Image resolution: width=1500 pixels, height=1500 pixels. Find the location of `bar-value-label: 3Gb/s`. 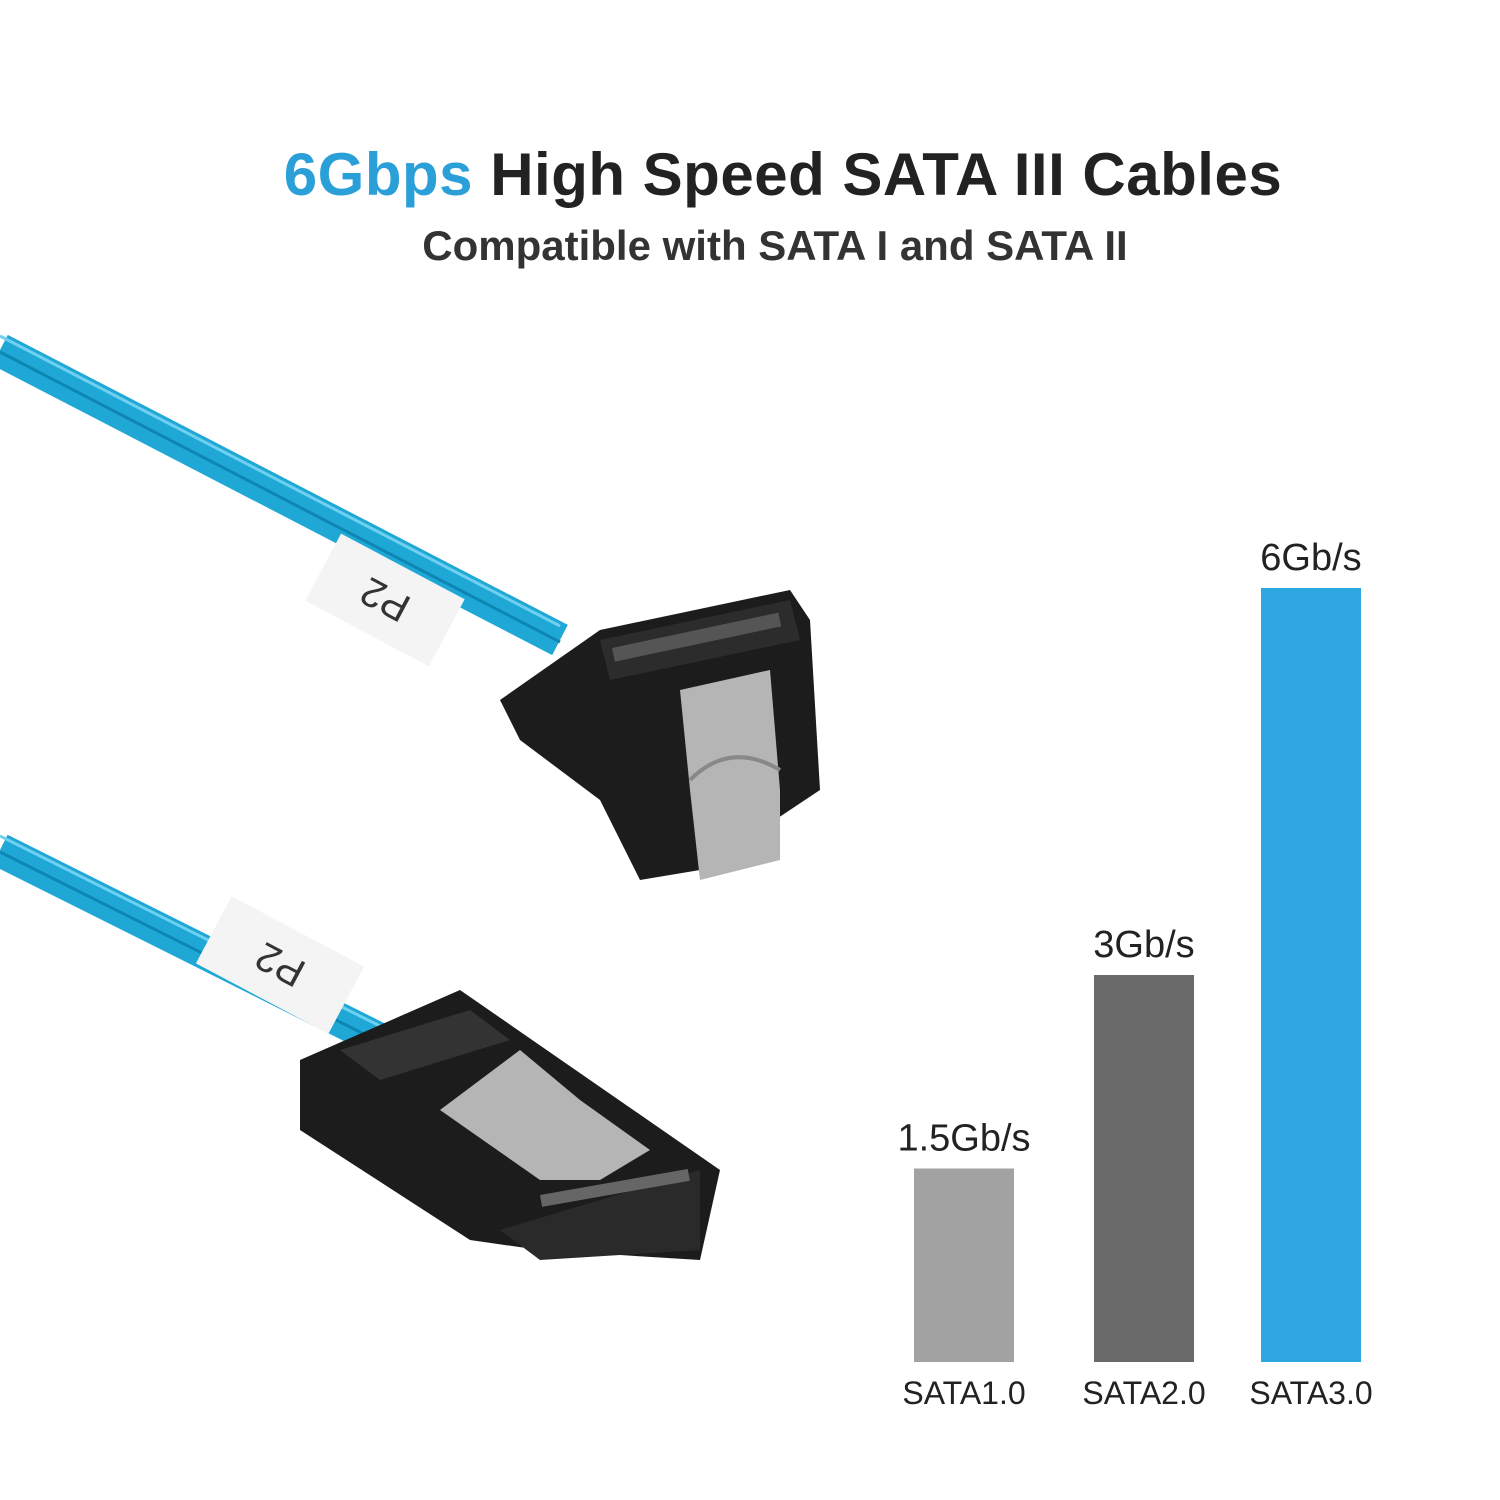

bar-value-label: 3Gb/s is located at coordinates (1143, 945).